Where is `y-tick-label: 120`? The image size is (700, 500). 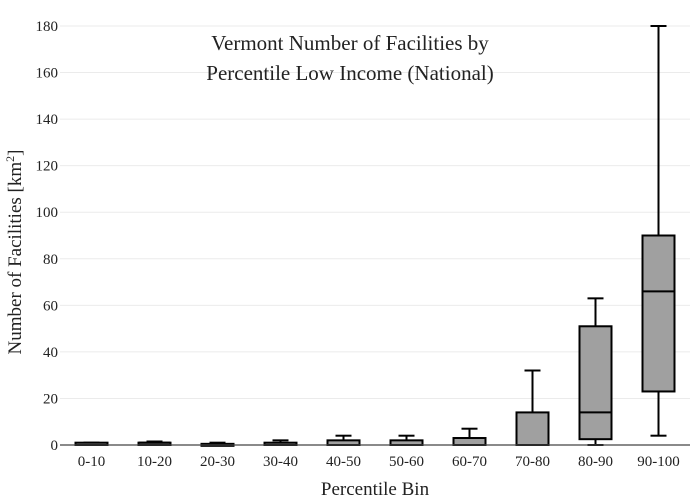
y-tick-label: 120 is located at coordinates (47, 167).